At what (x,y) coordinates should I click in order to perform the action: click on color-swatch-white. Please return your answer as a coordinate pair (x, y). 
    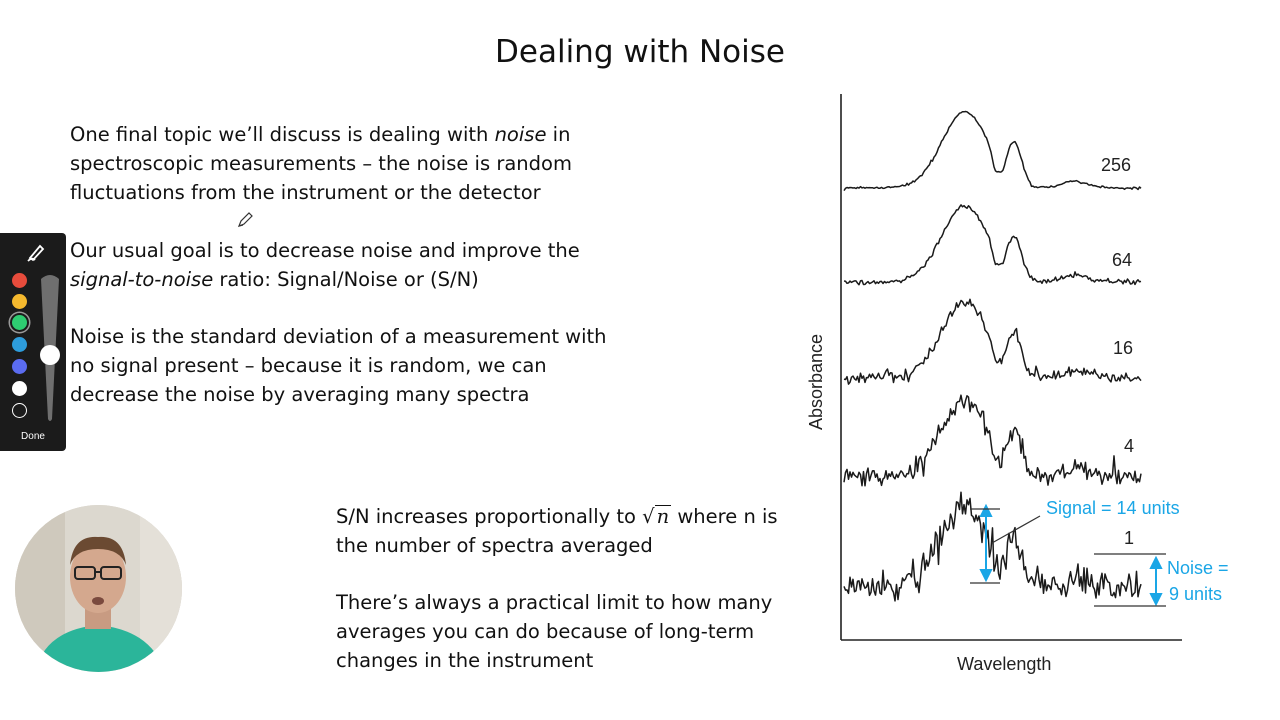
    Looking at the image, I should click on (19, 388).